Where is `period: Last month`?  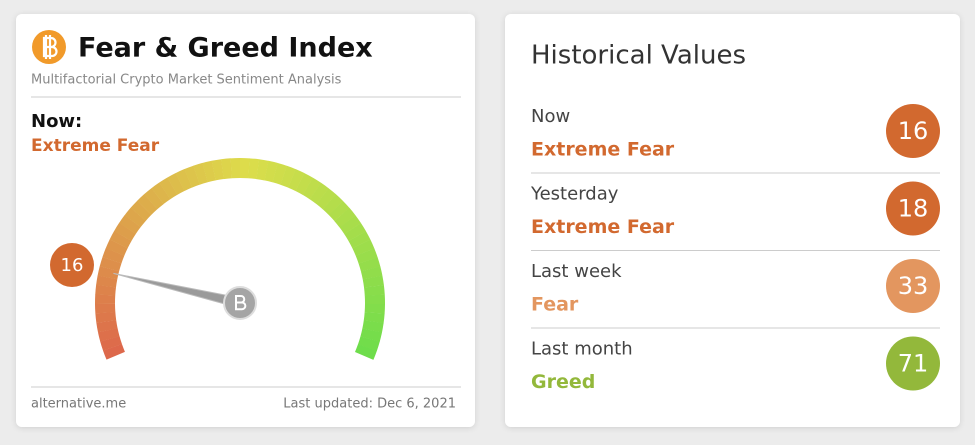 period: Last month is located at coordinates (582, 349).